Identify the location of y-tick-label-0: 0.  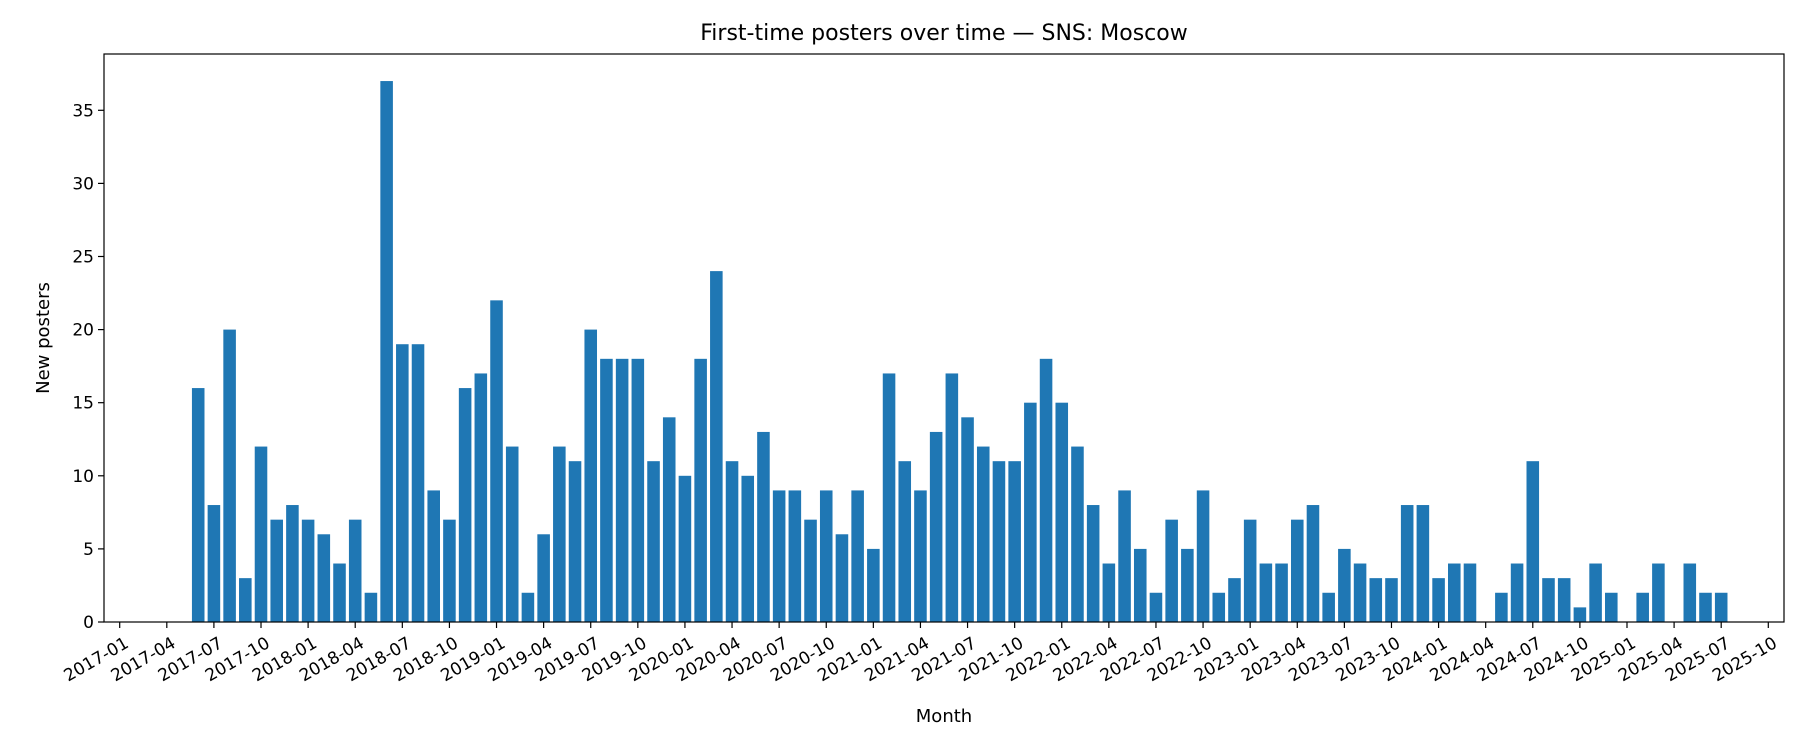
(88, 623).